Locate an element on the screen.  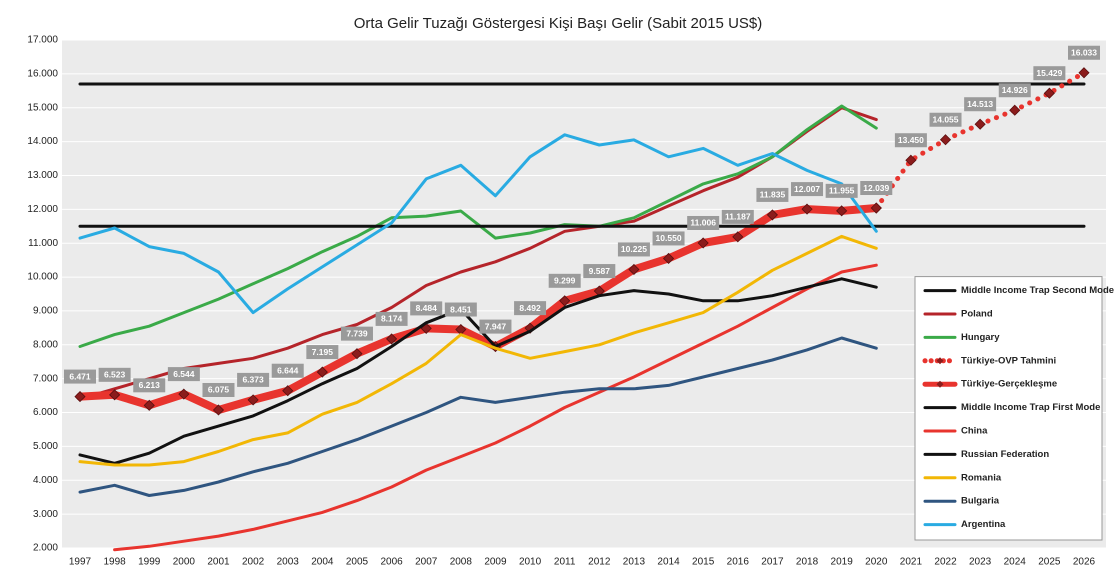
value-label: 9.299 is located at coordinates (565, 281).